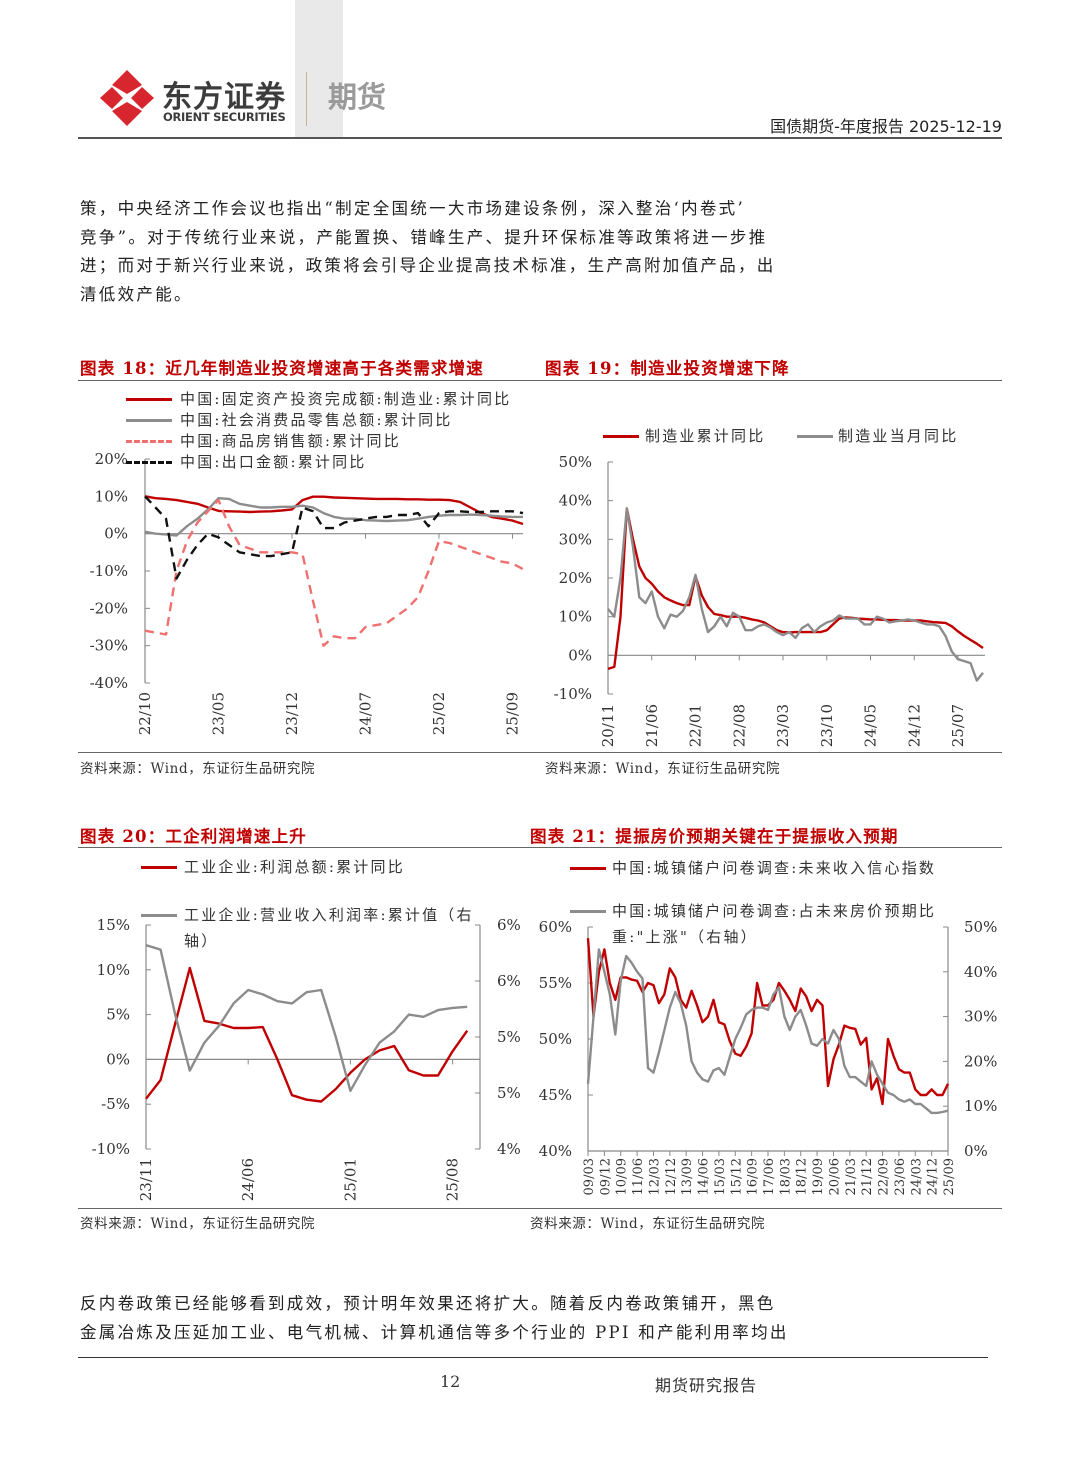 The image size is (1080, 1465). I want to click on x-tick-label: 21/03, so click(851, 1176).